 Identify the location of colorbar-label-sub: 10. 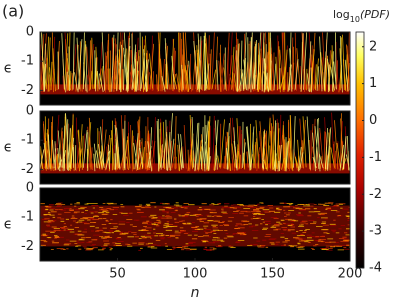
(355, 19).